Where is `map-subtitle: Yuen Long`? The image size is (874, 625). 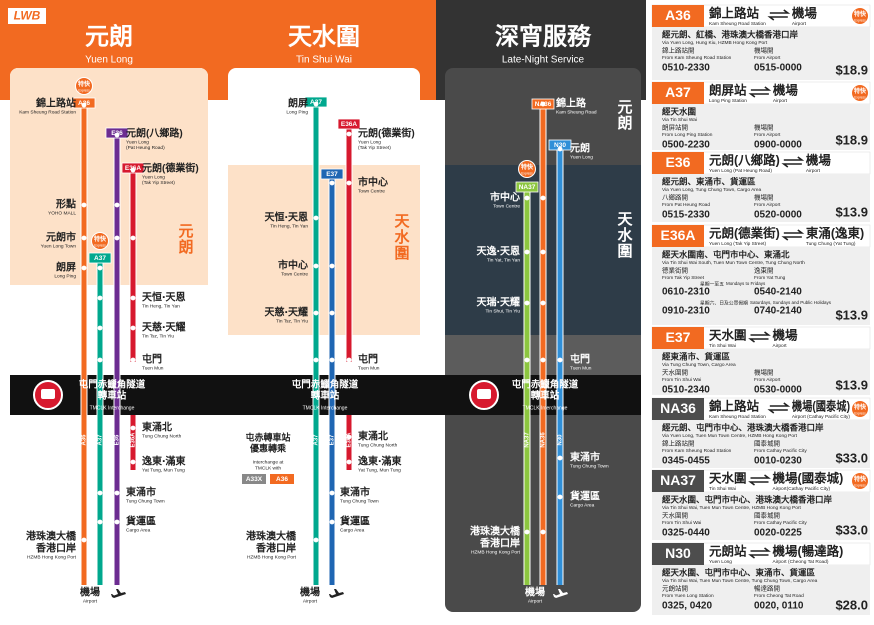 map-subtitle: Yuen Long is located at coordinates (109, 60).